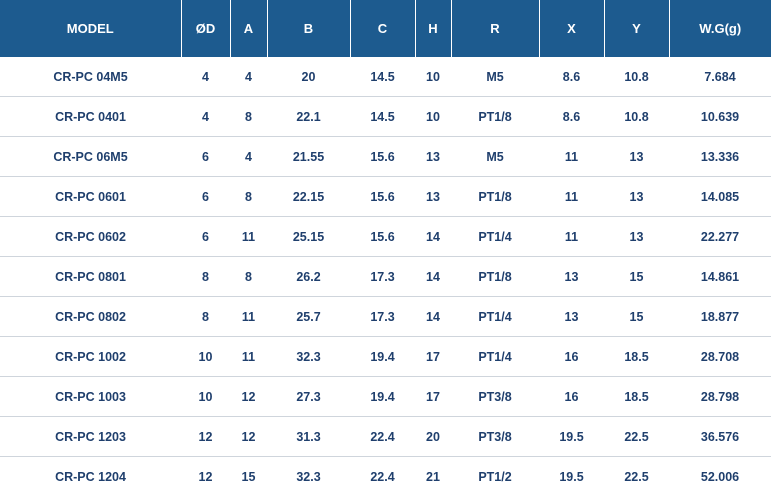  Describe the element at coordinates (720, 476) in the screenshot. I see `cell-weight: 52.006` at that location.